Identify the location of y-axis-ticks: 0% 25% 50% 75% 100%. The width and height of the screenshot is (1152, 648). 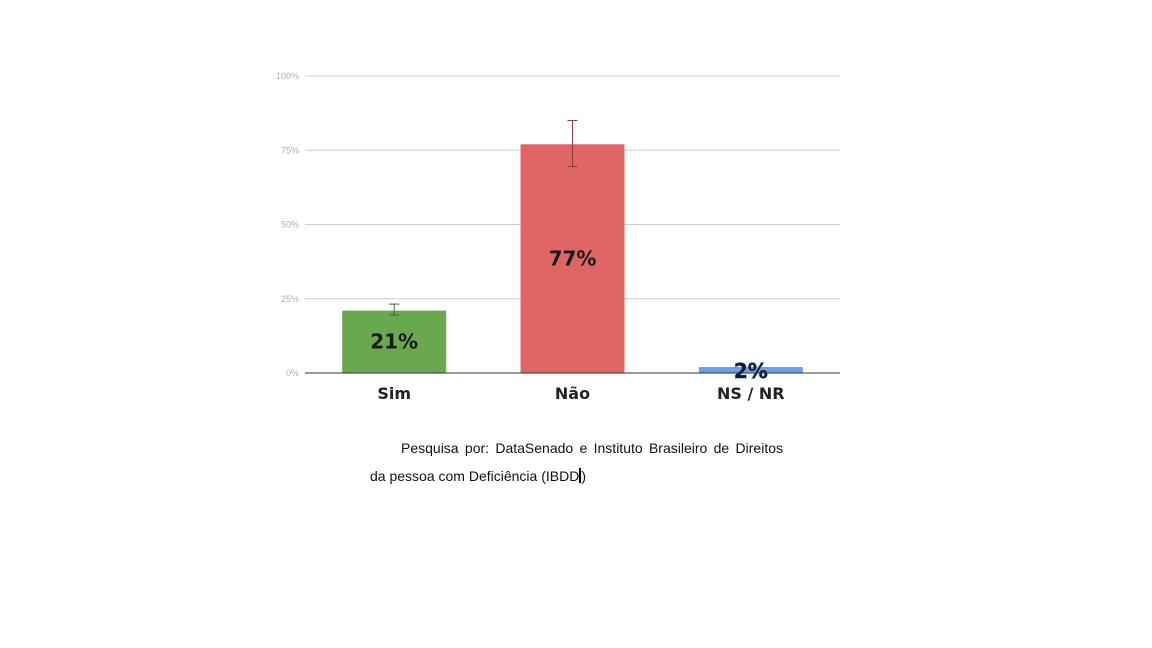
(287, 224).